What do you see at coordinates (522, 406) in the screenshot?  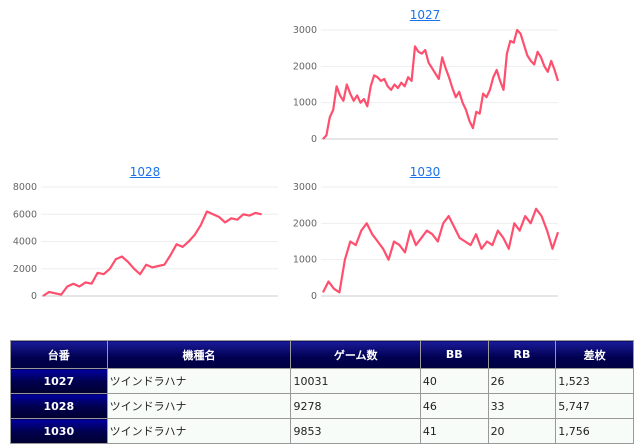 I see `cell-rb: 33` at bounding box center [522, 406].